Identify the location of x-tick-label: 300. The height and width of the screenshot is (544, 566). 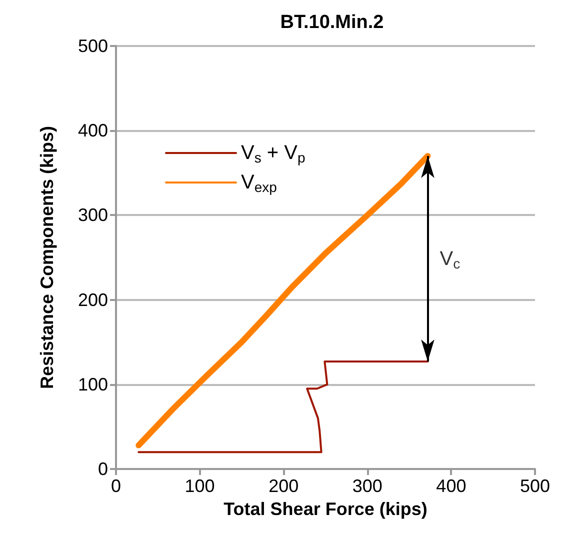
(367, 486).